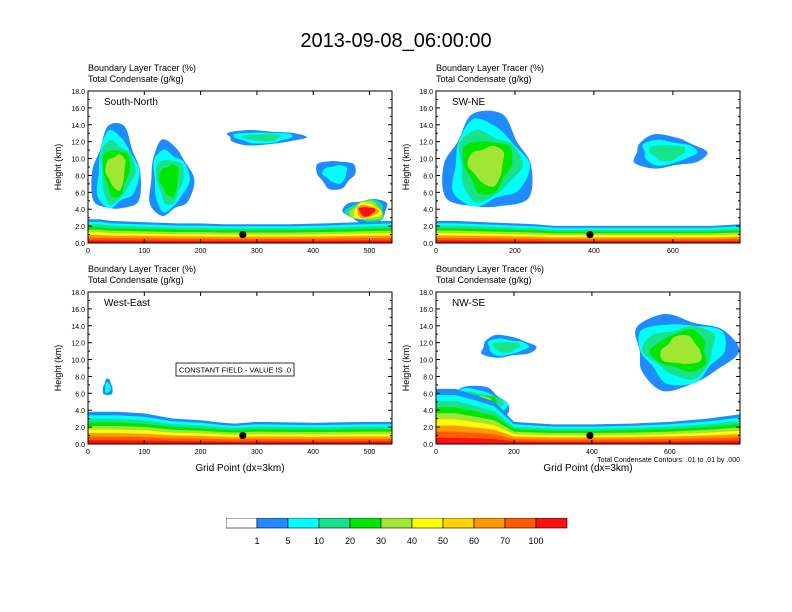  What do you see at coordinates (468, 102) in the screenshot?
I see `direction-label: SW-NE` at bounding box center [468, 102].